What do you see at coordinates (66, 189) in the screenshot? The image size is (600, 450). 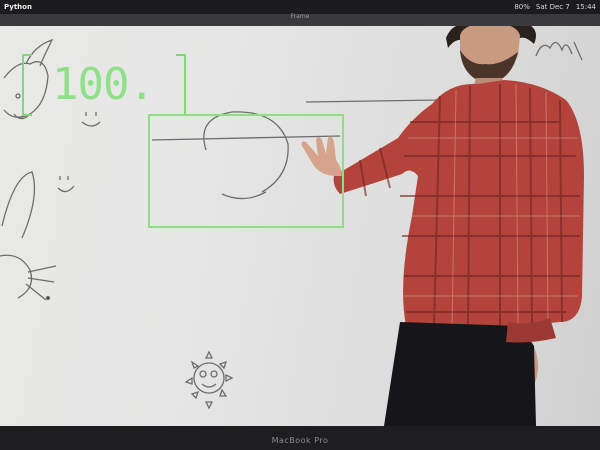 I see `doodle-face` at bounding box center [66, 189].